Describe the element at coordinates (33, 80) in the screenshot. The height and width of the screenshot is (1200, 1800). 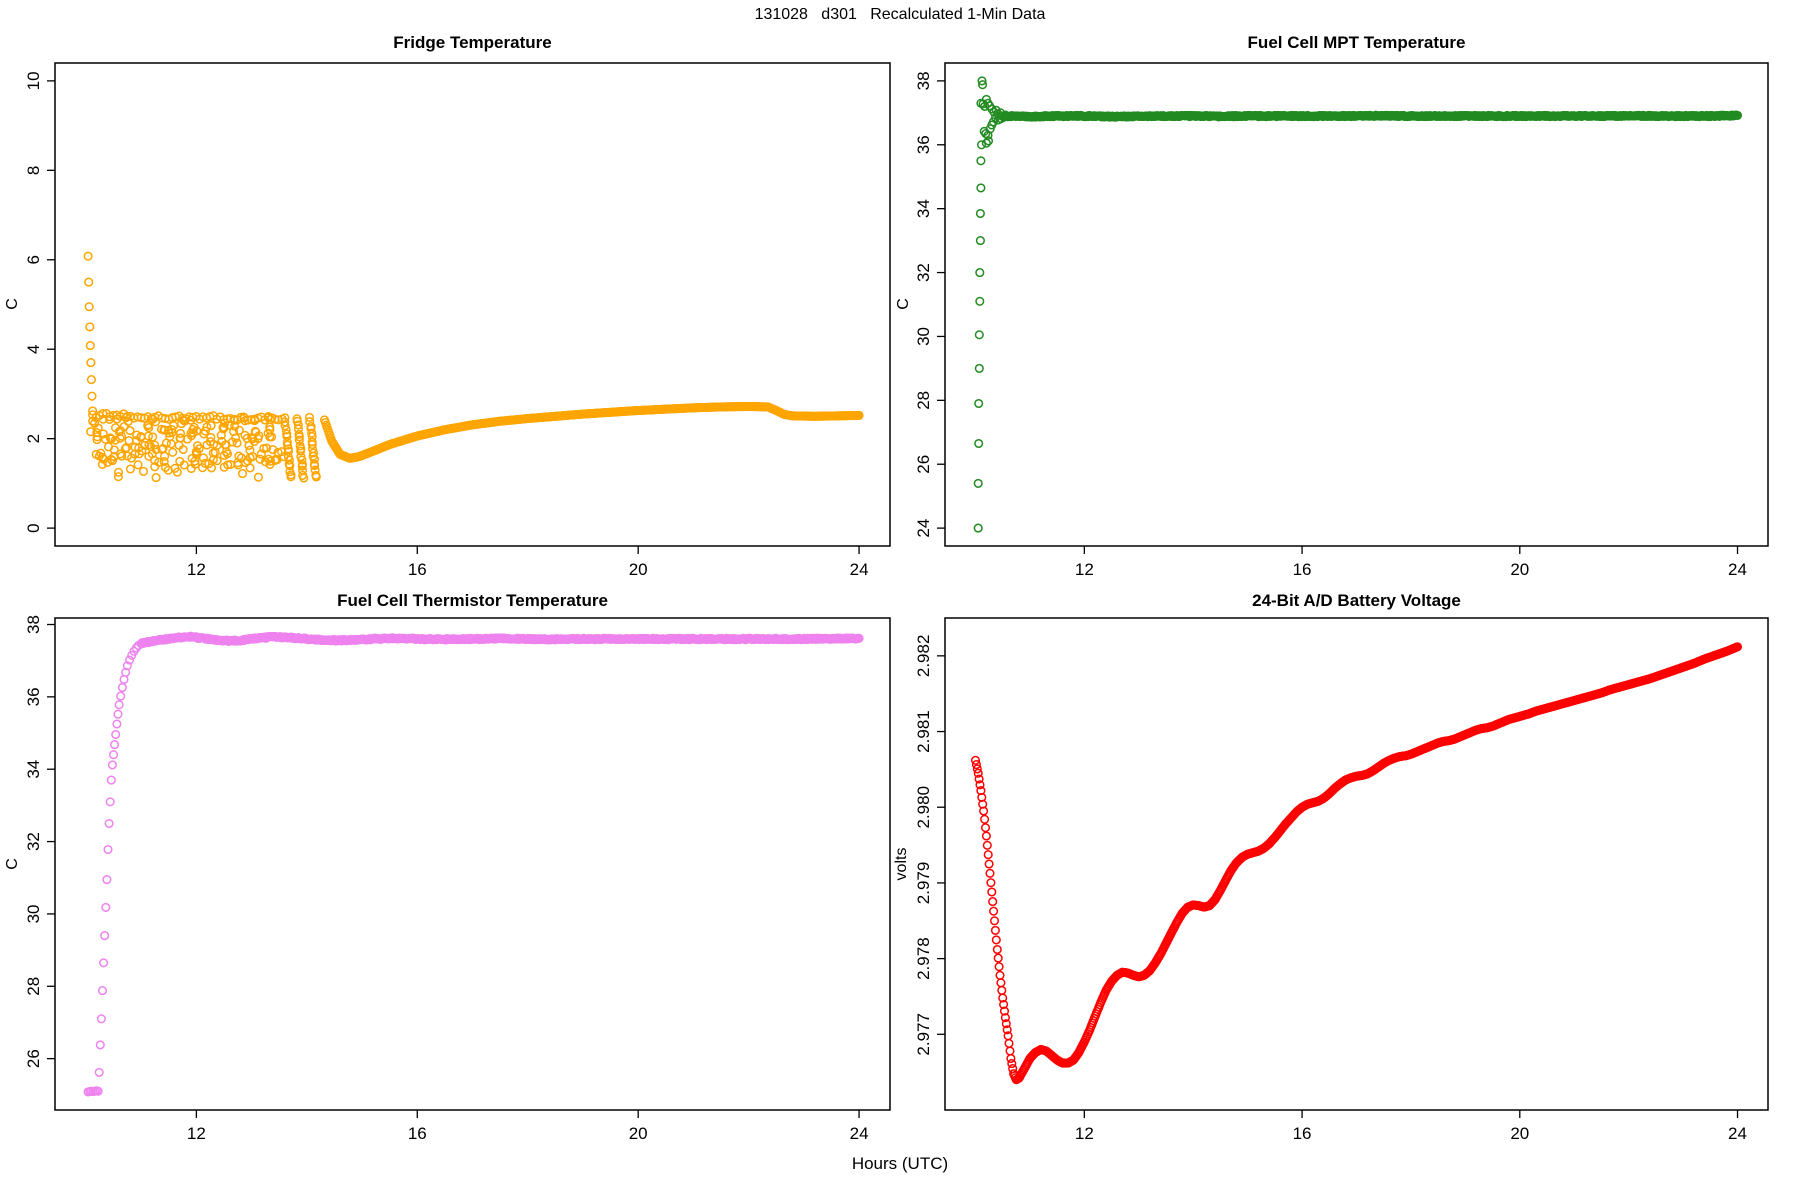
I see `y-tick-label: 10` at that location.